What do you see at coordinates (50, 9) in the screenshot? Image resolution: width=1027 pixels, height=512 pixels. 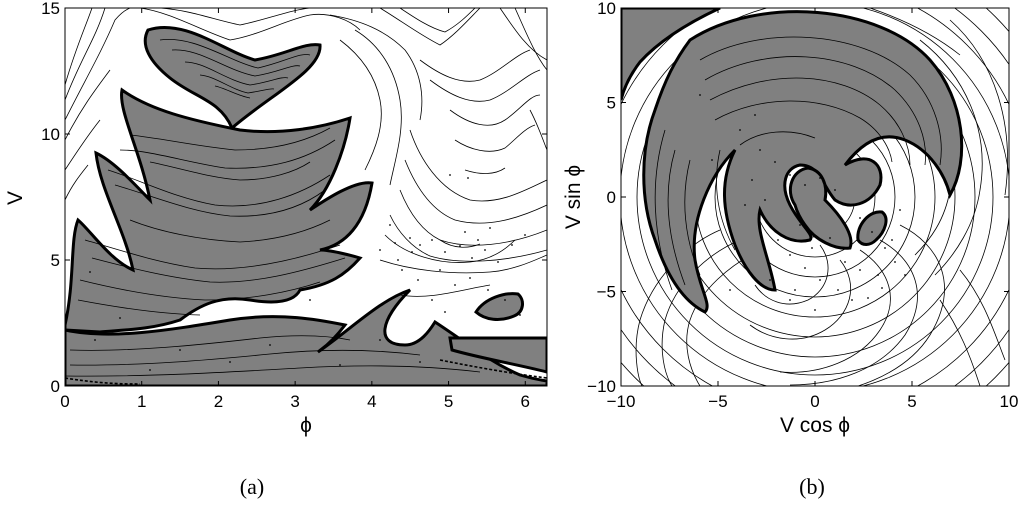 I see `panel-a-ytick-label: 15` at bounding box center [50, 9].